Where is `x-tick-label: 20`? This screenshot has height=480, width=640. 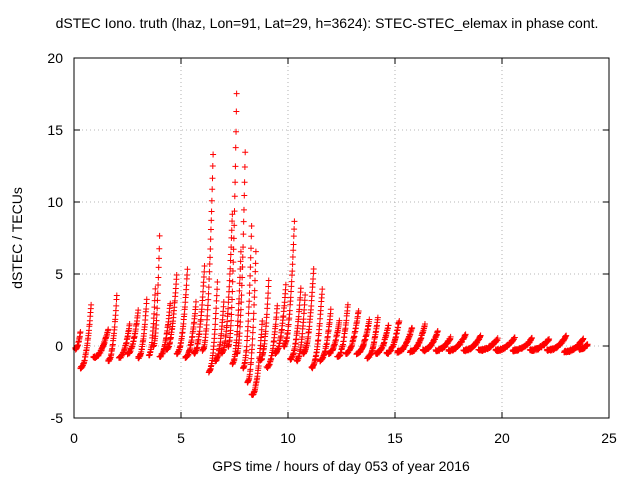 x-tick-label: 20 is located at coordinates (502, 438).